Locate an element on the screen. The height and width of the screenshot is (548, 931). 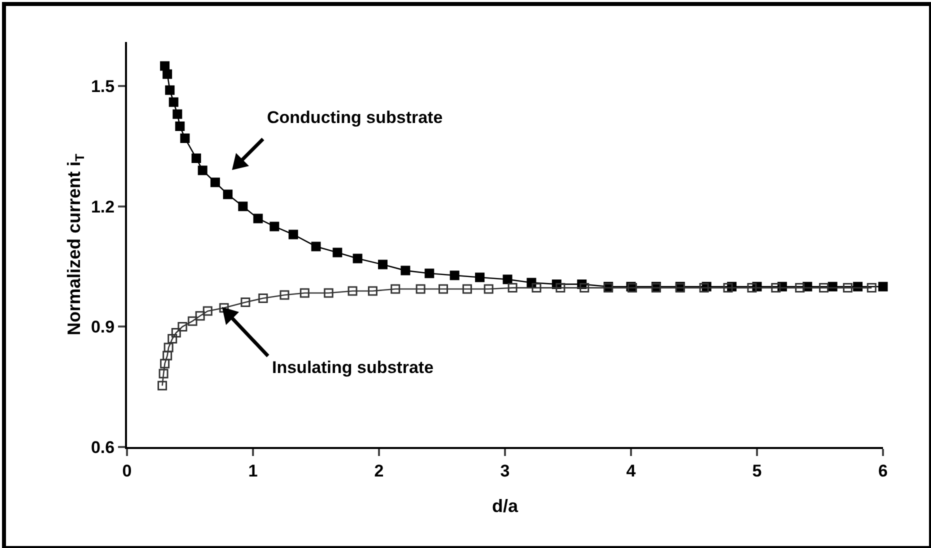
x-tick-label: 5 is located at coordinates (757, 470).